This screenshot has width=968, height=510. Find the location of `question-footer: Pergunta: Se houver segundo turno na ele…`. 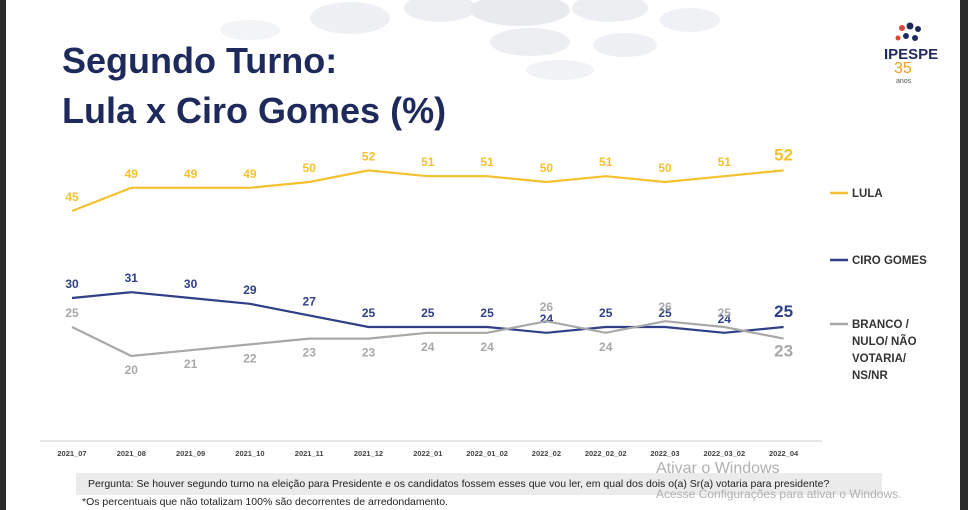

question-footer: Pergunta: Se houver segundo turno na ele… is located at coordinates (479, 484).